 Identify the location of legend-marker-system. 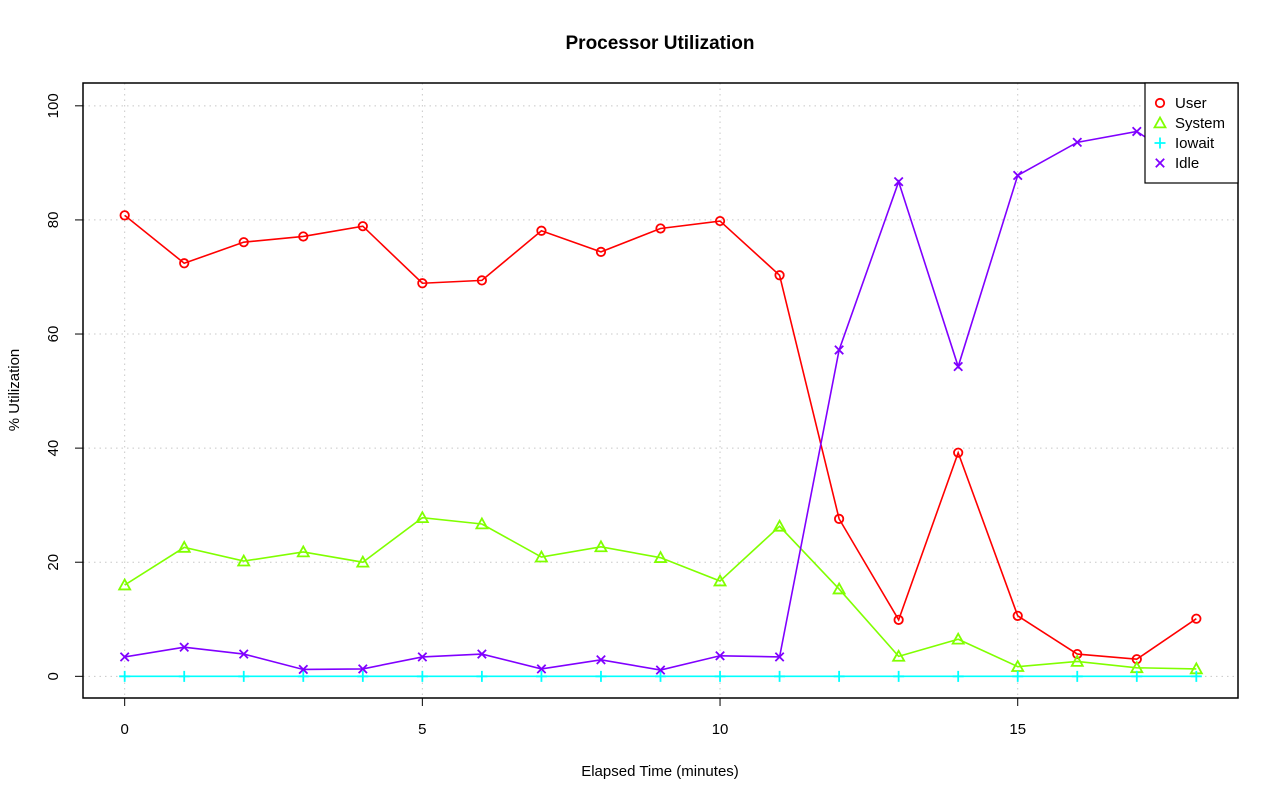
(1160, 122).